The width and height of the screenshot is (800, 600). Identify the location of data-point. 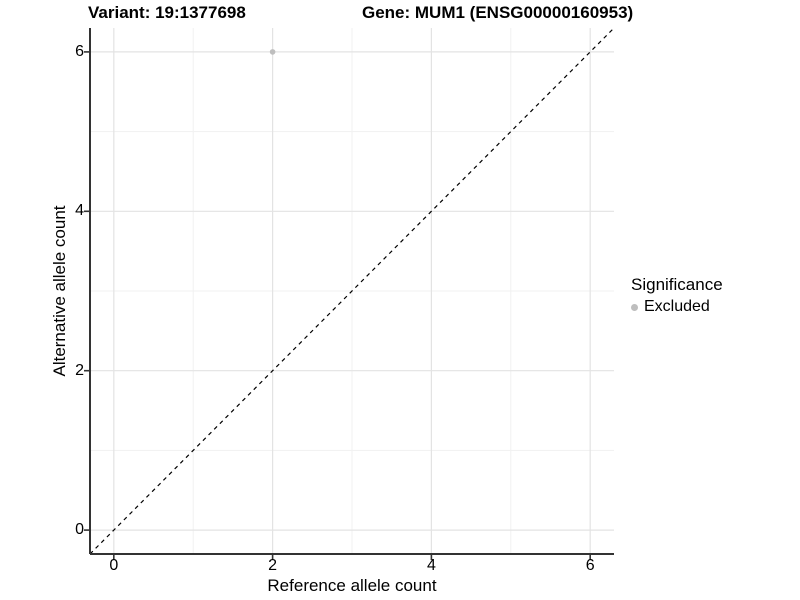
(272, 52).